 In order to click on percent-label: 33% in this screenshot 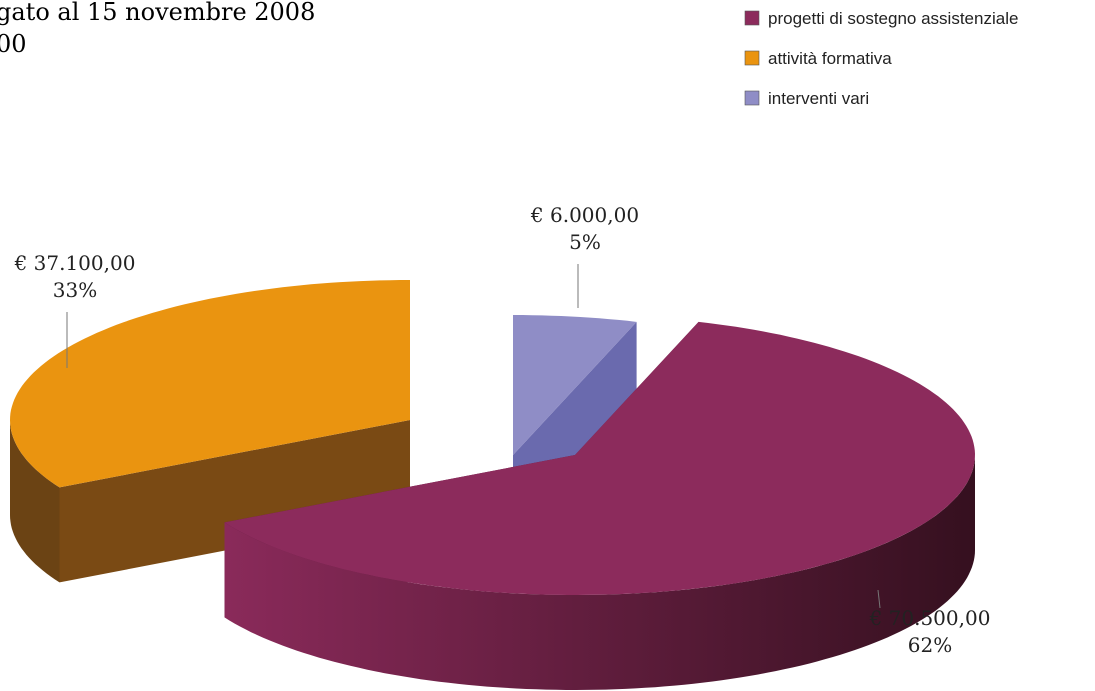, I will do `click(75, 290)`.